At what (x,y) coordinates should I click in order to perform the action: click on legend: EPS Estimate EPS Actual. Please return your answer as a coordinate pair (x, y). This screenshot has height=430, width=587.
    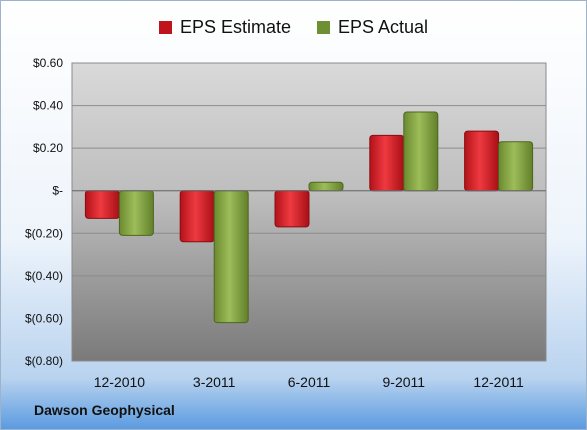
    Looking at the image, I should click on (293, 27).